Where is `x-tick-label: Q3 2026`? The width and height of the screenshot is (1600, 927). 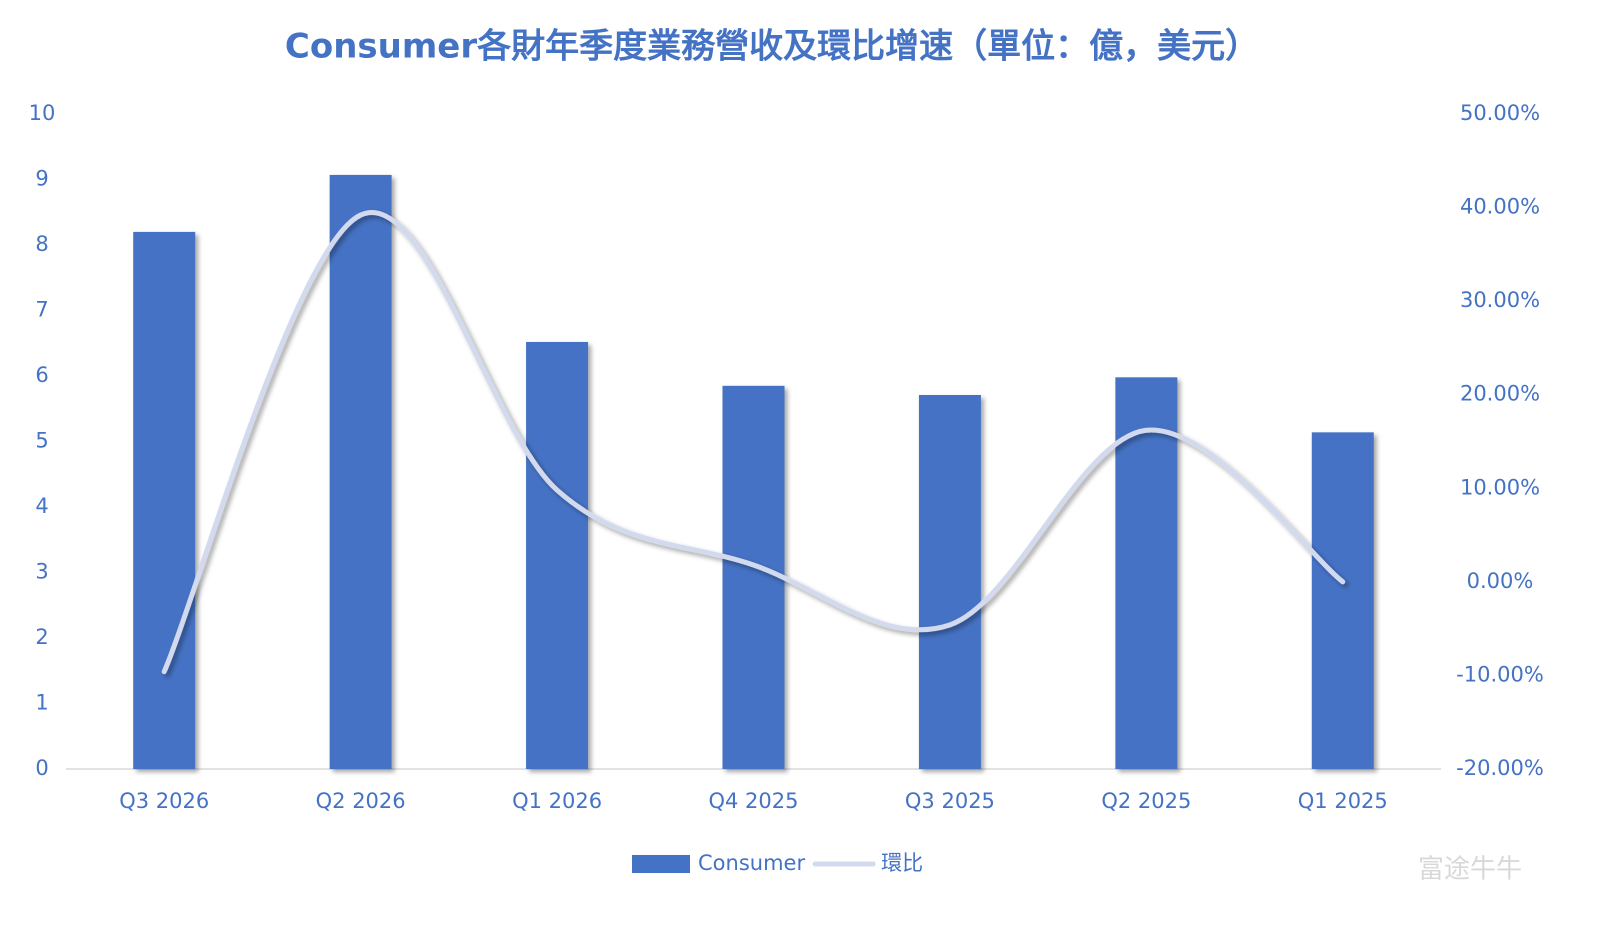
x-tick-label: Q3 2026 is located at coordinates (164, 801).